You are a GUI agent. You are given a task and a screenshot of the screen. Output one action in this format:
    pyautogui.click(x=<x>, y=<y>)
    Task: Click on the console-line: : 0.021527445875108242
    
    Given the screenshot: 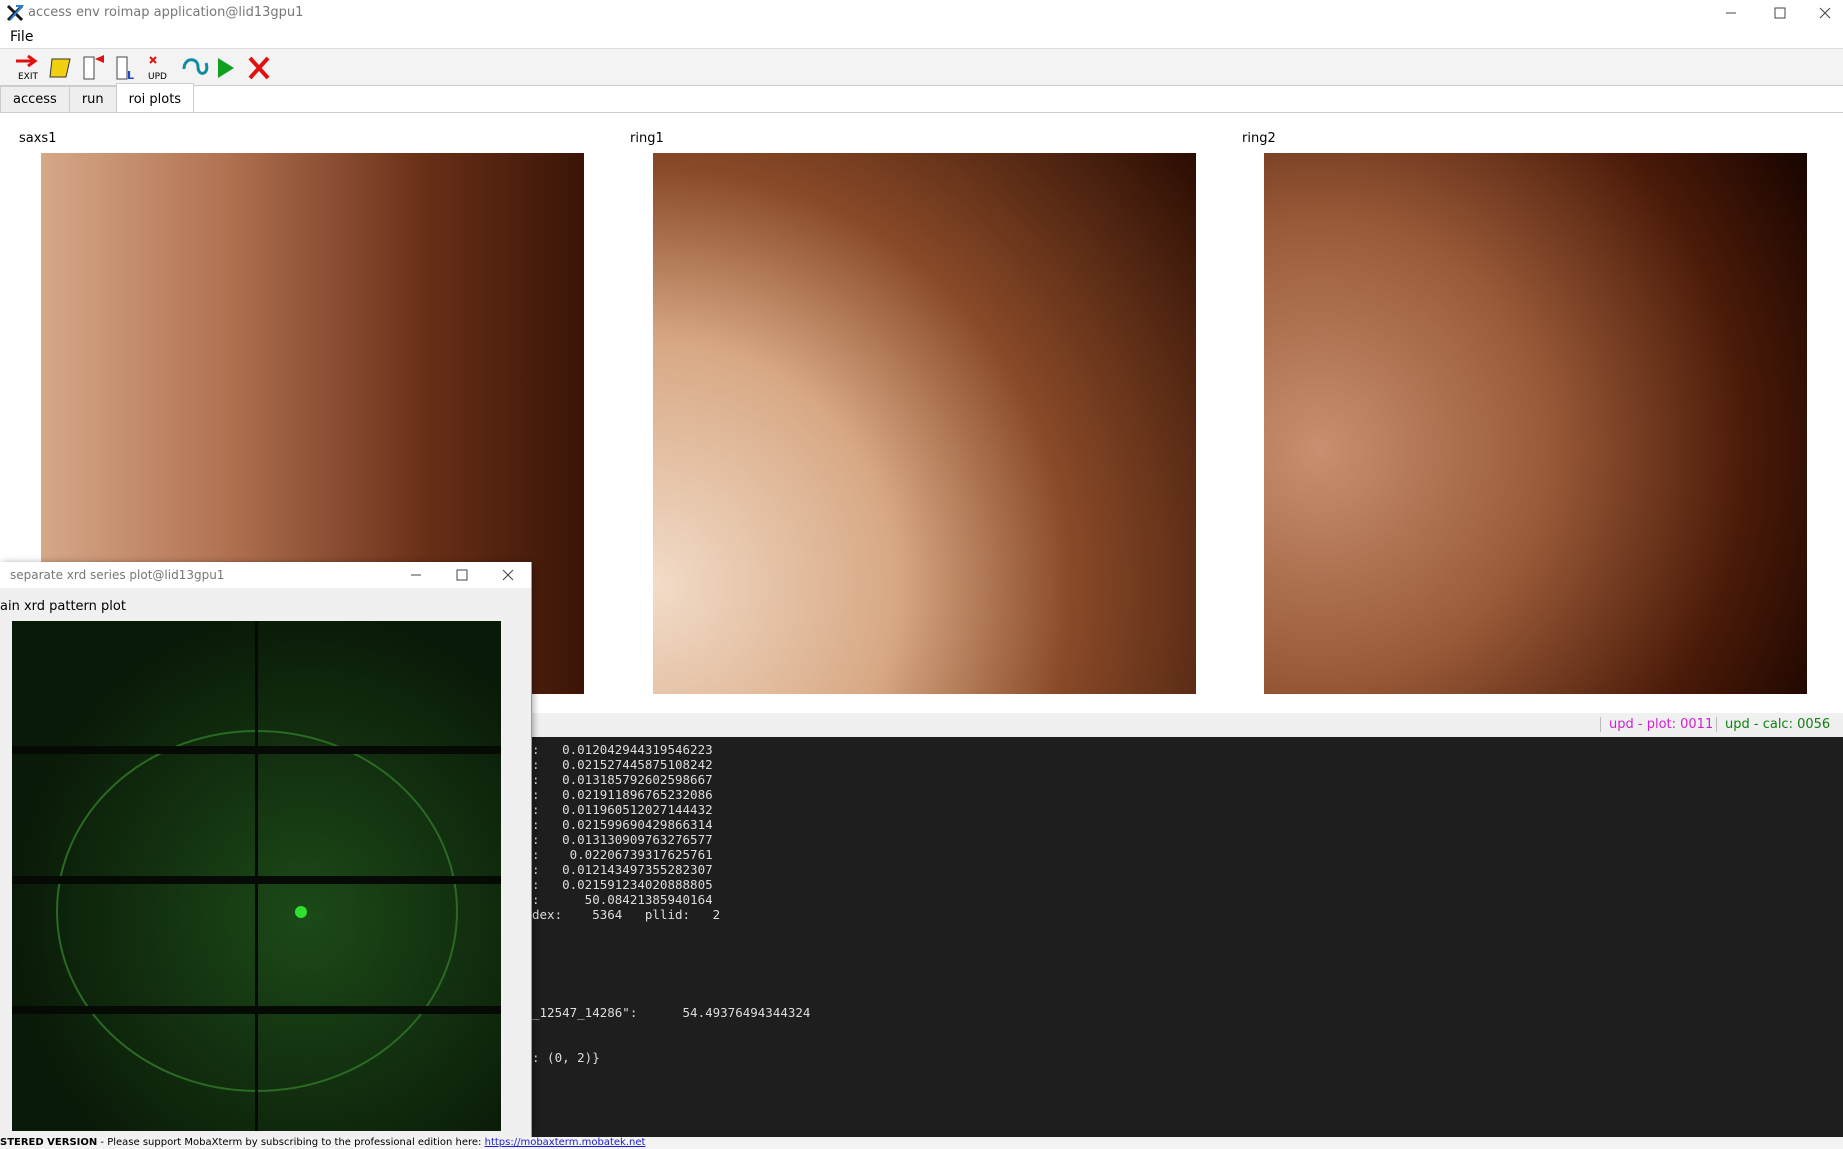 What is the action you would take?
    pyautogui.click(x=622, y=764)
    